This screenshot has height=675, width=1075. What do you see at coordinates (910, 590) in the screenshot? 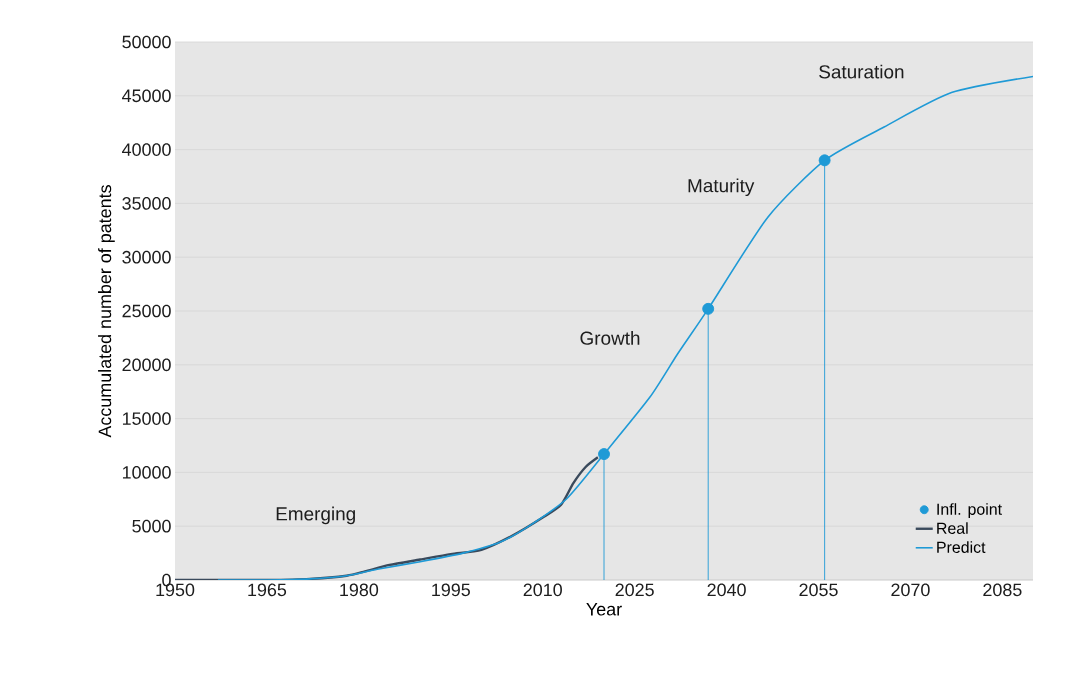
I see `x-tick-label: 2070` at bounding box center [910, 590].